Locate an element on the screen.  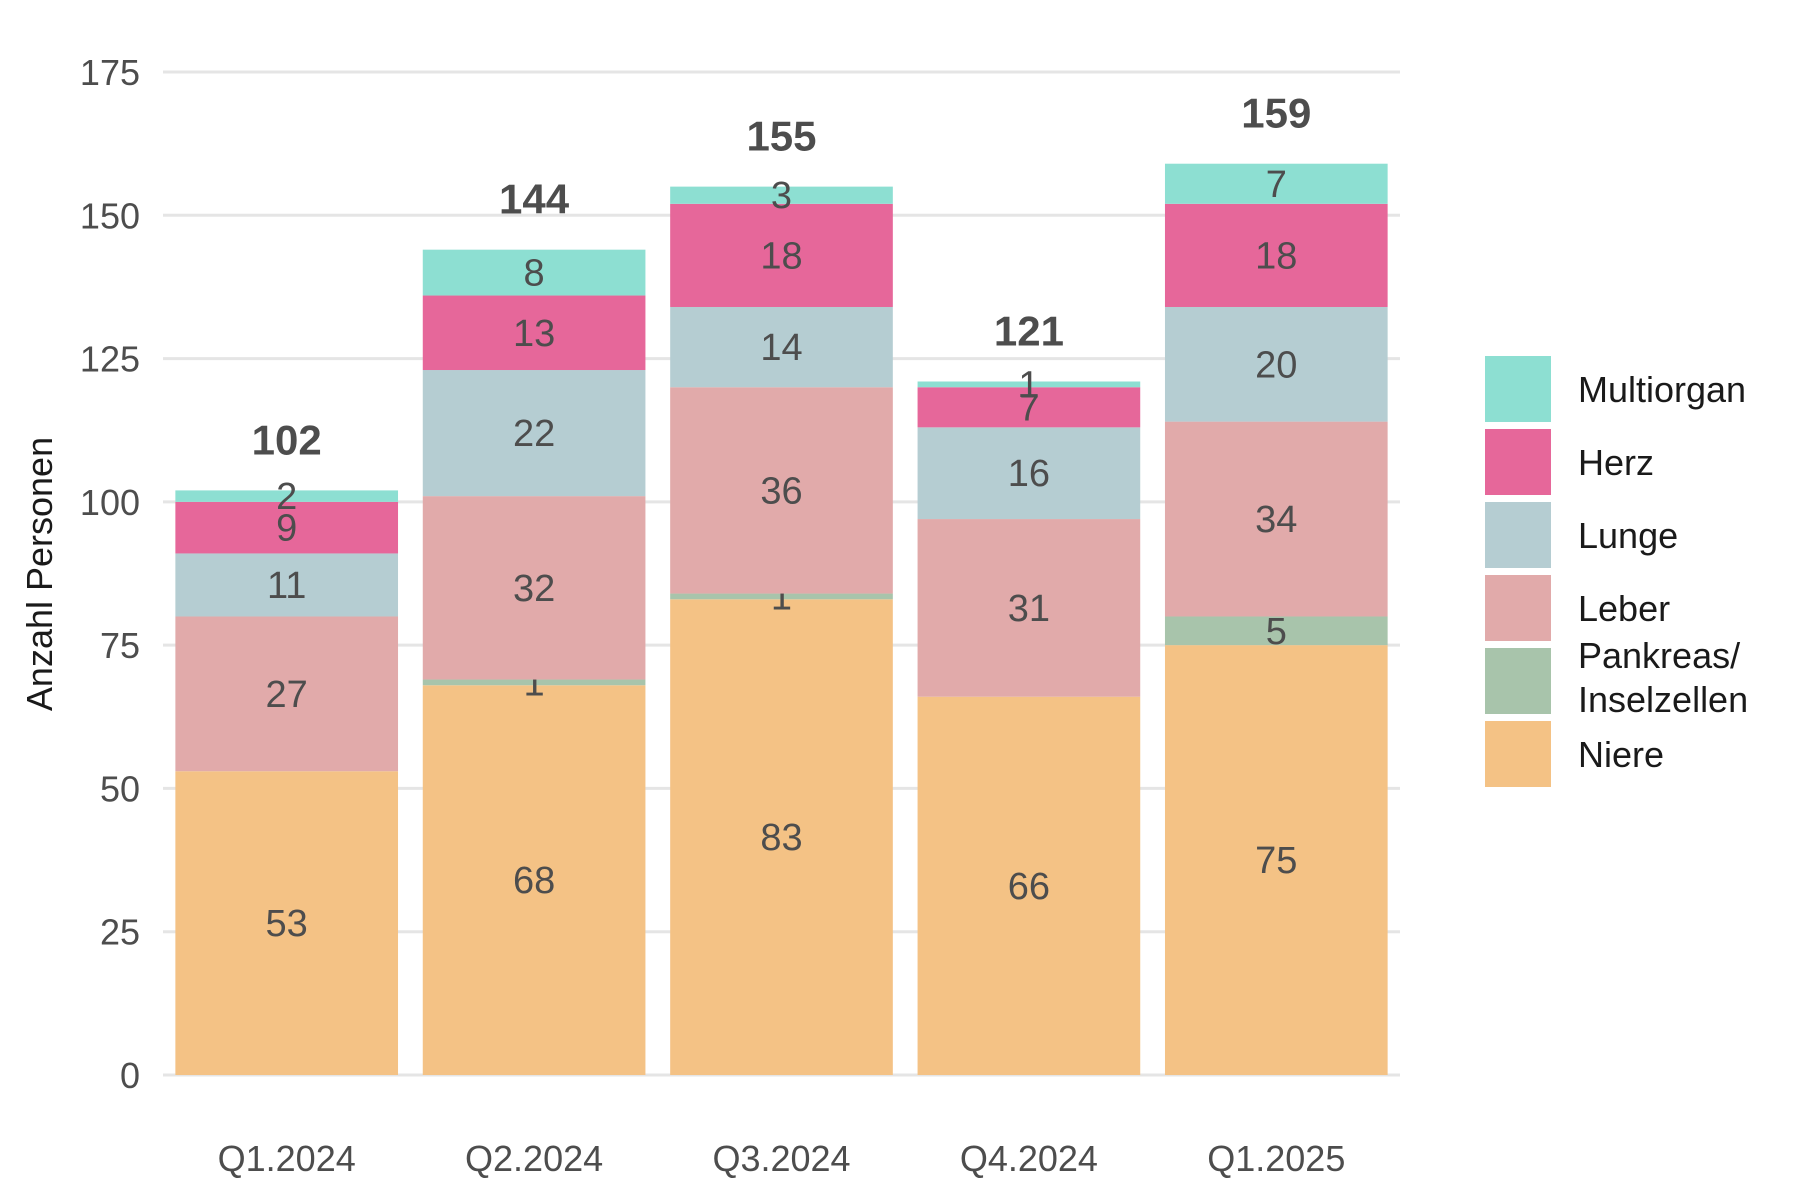
y-tick-label: 150 is located at coordinates (110, 215).